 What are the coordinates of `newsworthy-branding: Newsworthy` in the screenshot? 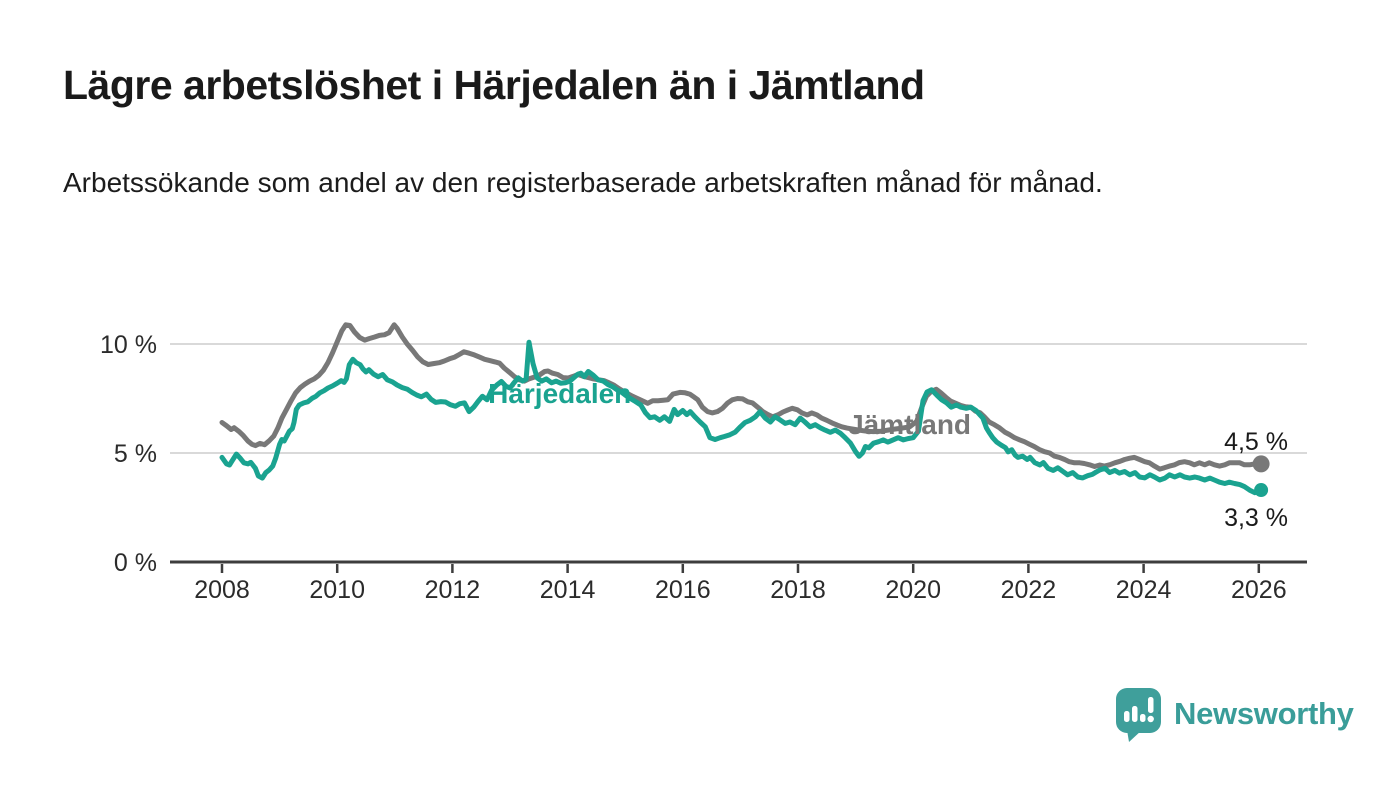 It's located at (1234, 714).